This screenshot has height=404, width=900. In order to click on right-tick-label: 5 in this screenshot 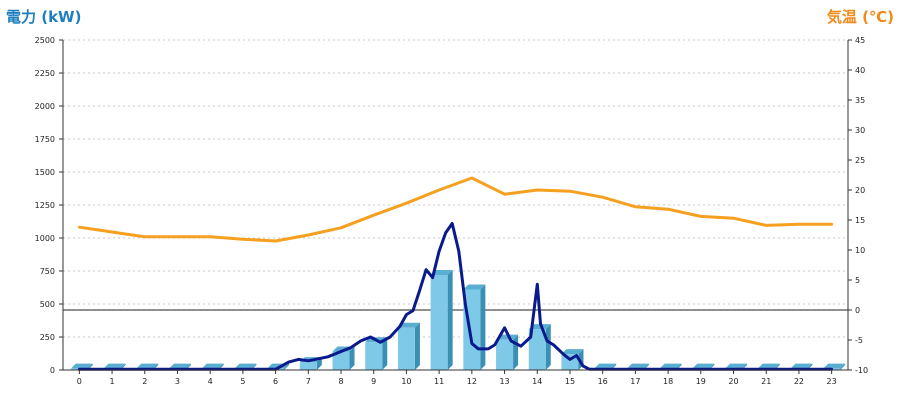, I will do `click(857, 280)`.